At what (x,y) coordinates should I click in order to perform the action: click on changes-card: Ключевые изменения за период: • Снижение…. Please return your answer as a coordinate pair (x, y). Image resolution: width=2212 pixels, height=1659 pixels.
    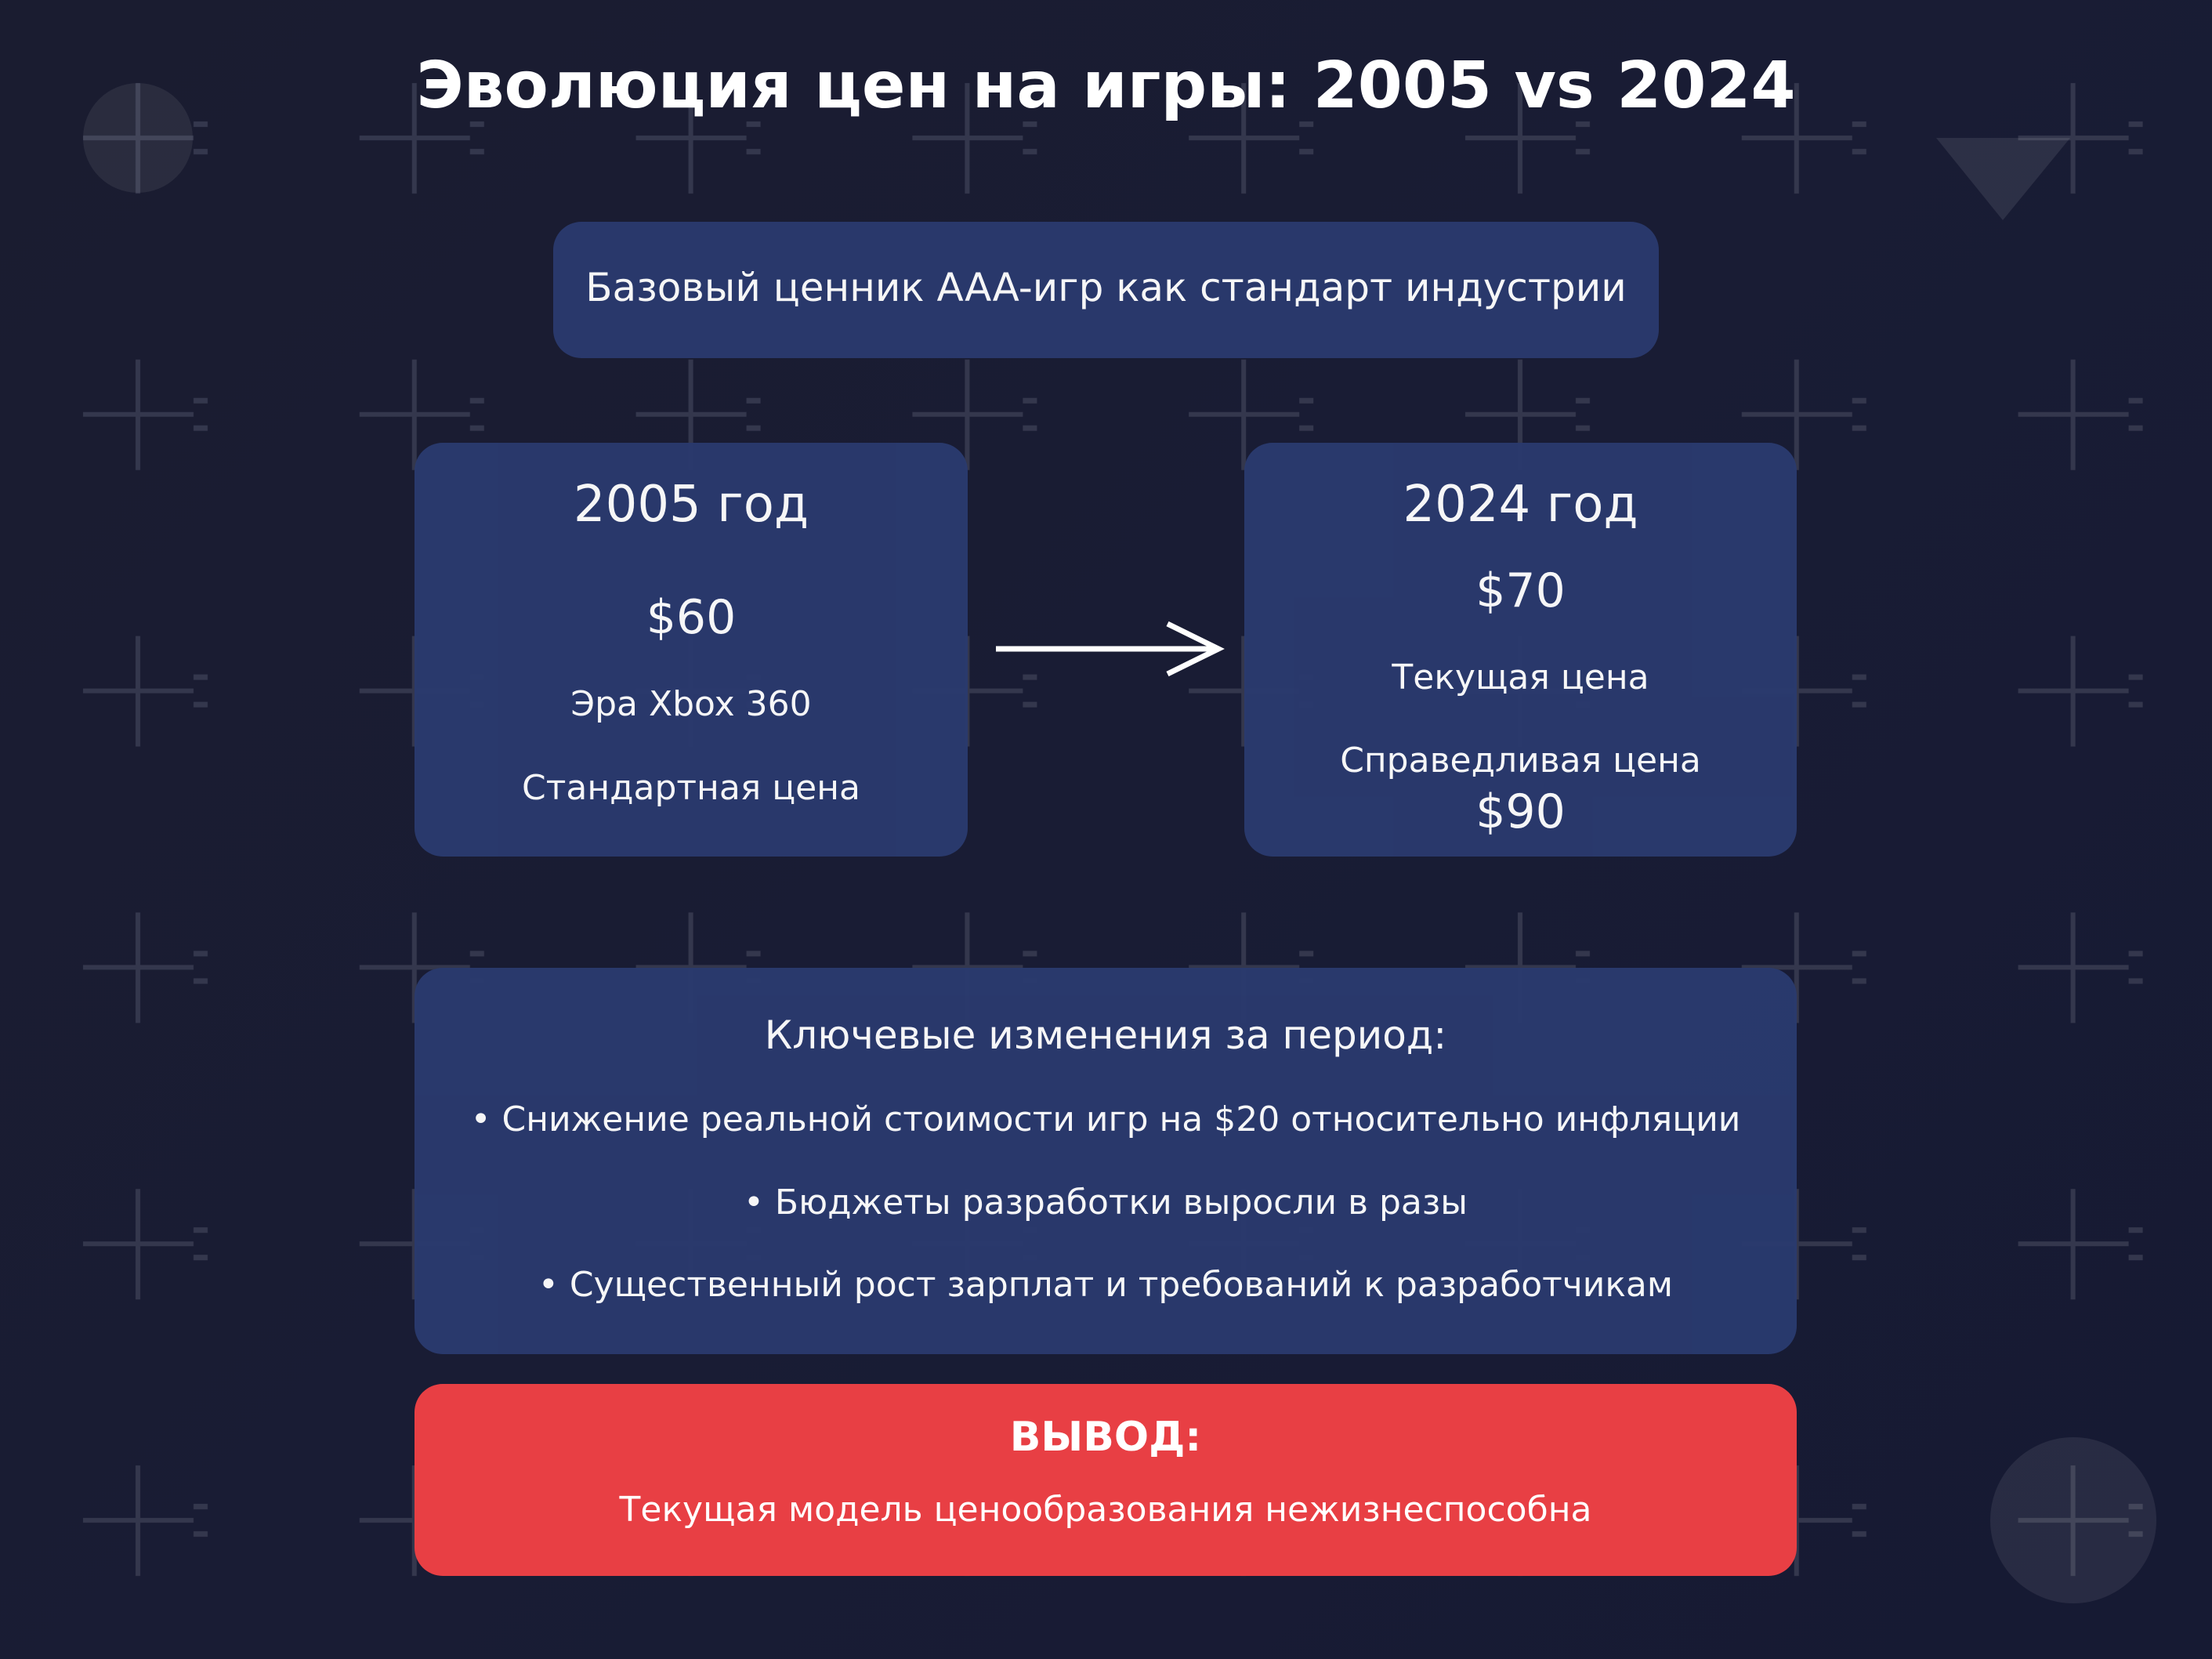
    Looking at the image, I should click on (1106, 1161).